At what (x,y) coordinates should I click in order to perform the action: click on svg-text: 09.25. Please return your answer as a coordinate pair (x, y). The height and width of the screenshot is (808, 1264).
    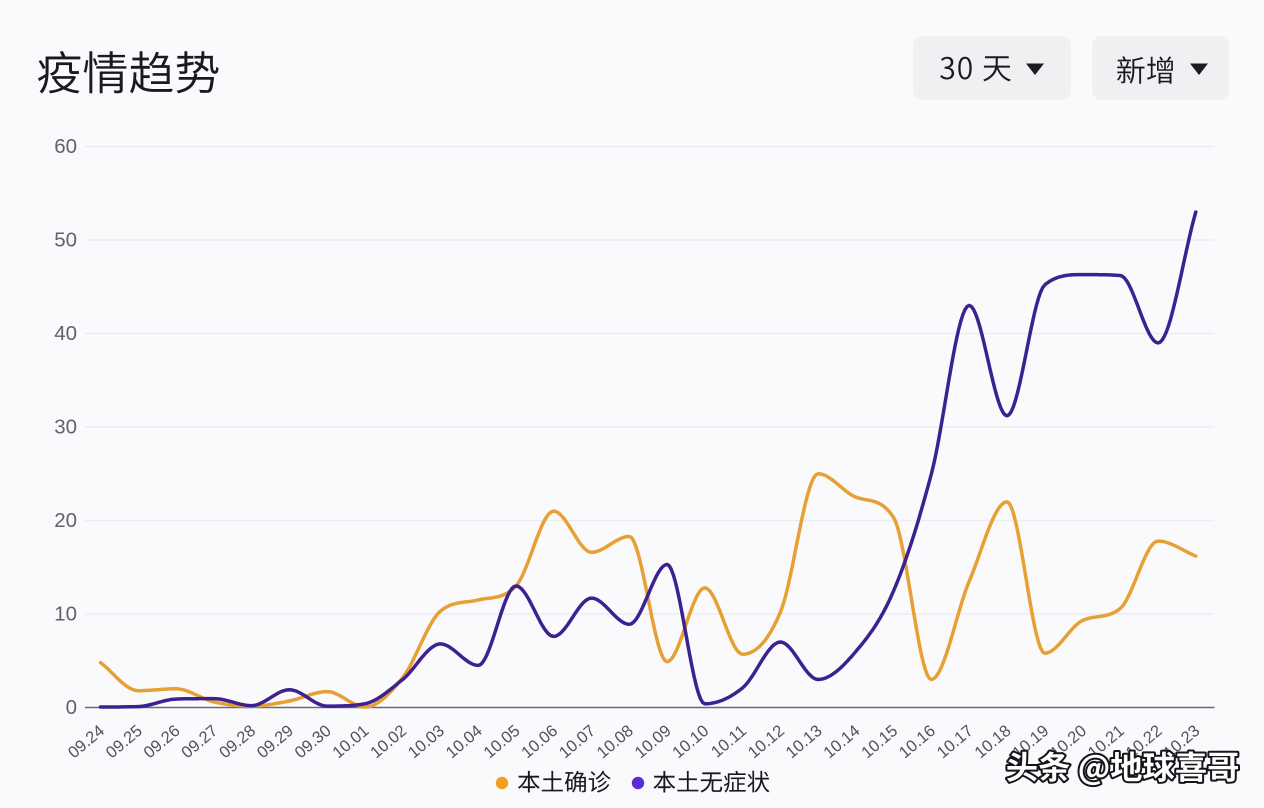
    Looking at the image, I should click on (124, 742).